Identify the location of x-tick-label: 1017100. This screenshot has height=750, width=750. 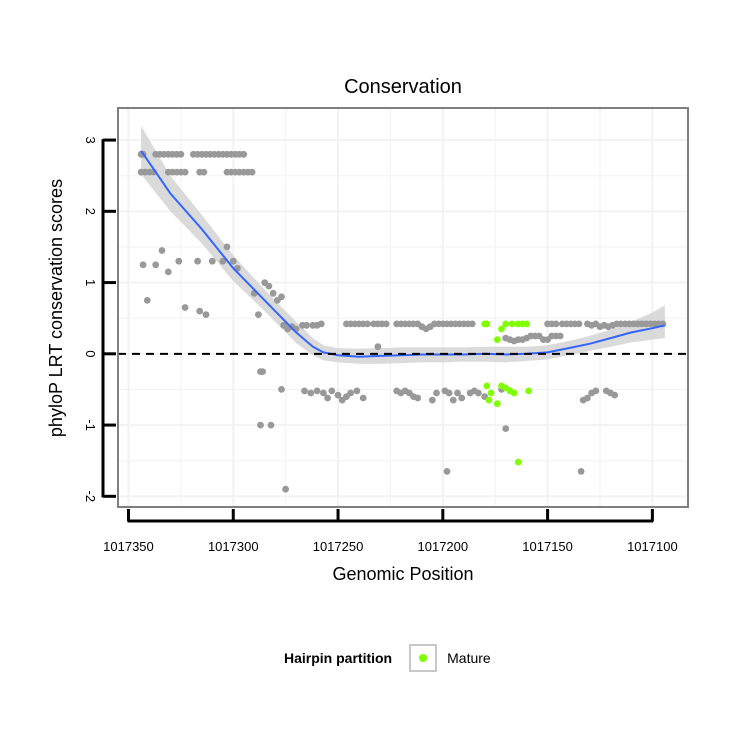
(652, 546).